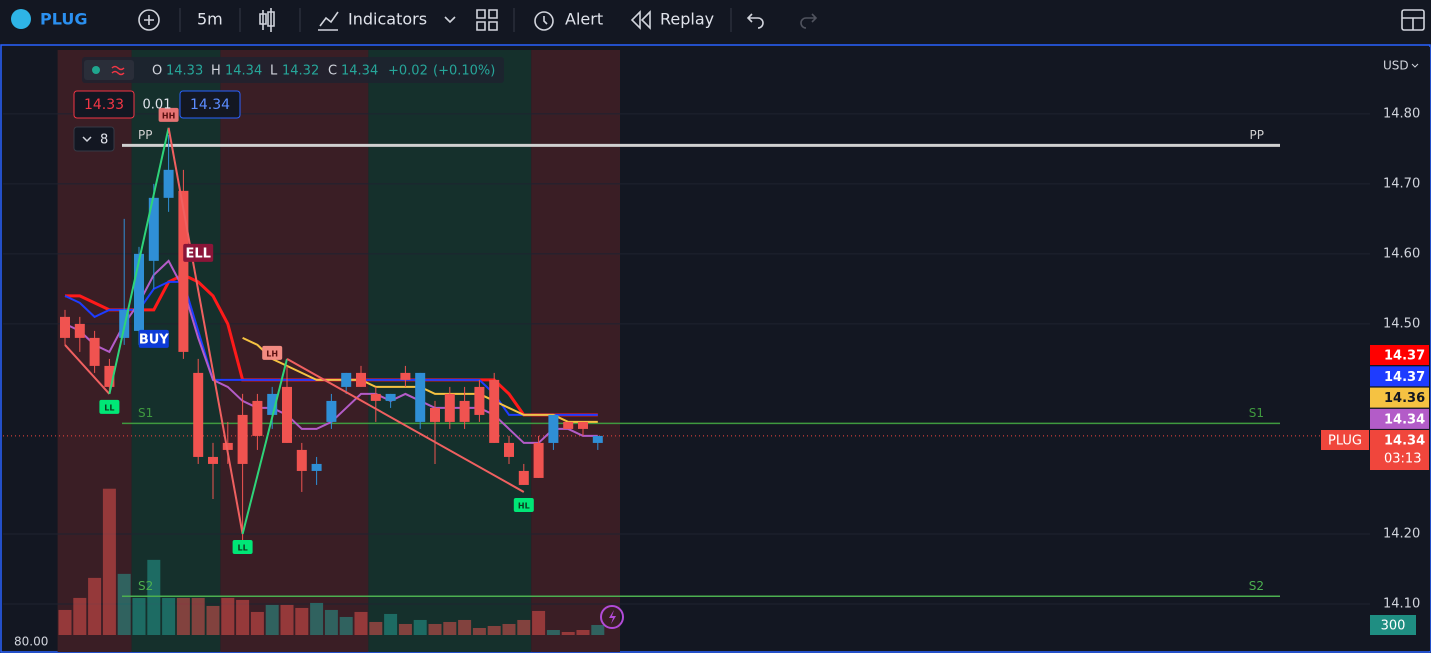 The width and height of the screenshot is (1431, 653). I want to click on templates-icon, so click(487, 20).